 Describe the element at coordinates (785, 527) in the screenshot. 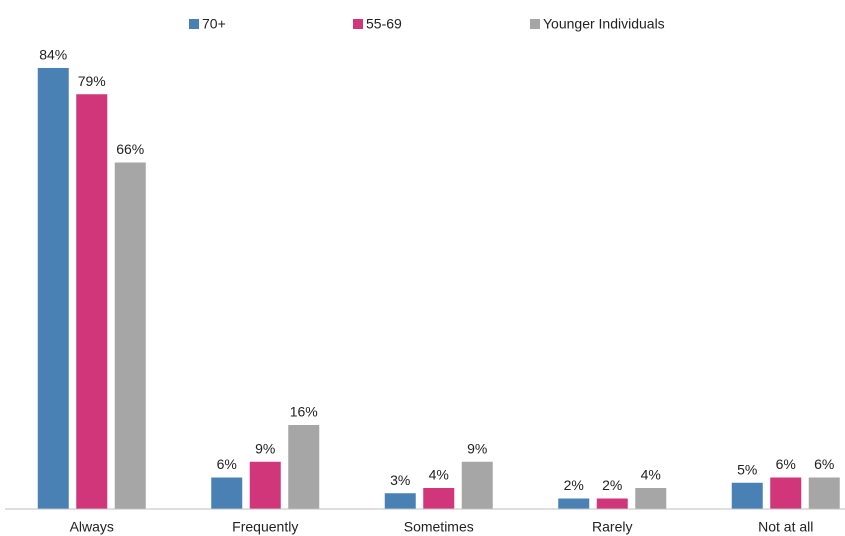

I see `x-tick-label: Not at all` at that location.